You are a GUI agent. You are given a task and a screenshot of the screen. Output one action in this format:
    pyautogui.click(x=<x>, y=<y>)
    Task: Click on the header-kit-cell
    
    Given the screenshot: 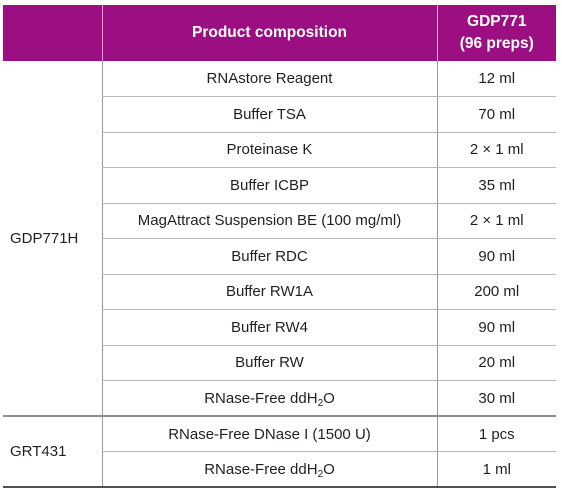 What is the action you would take?
    pyautogui.click(x=52, y=33)
    